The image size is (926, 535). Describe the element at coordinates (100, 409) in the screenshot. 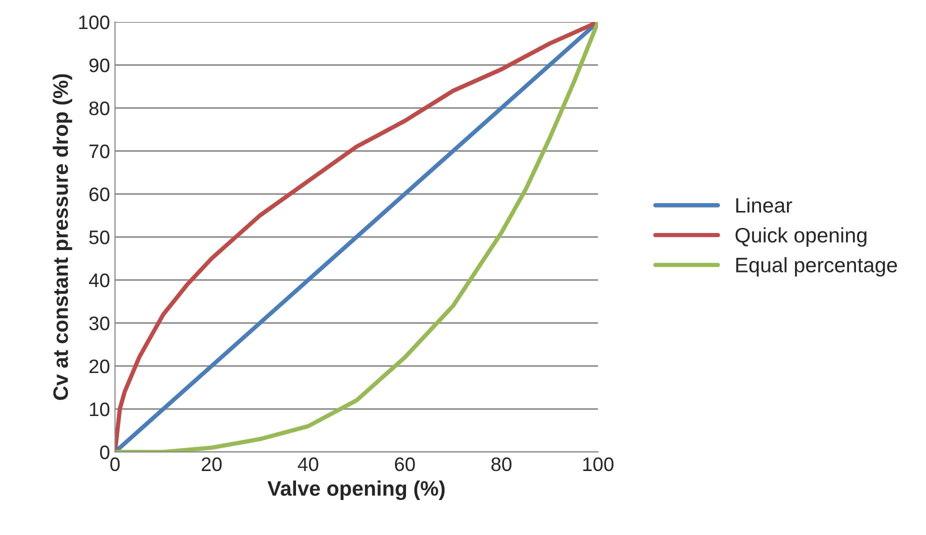

I see `y-tick-label: 10` at that location.